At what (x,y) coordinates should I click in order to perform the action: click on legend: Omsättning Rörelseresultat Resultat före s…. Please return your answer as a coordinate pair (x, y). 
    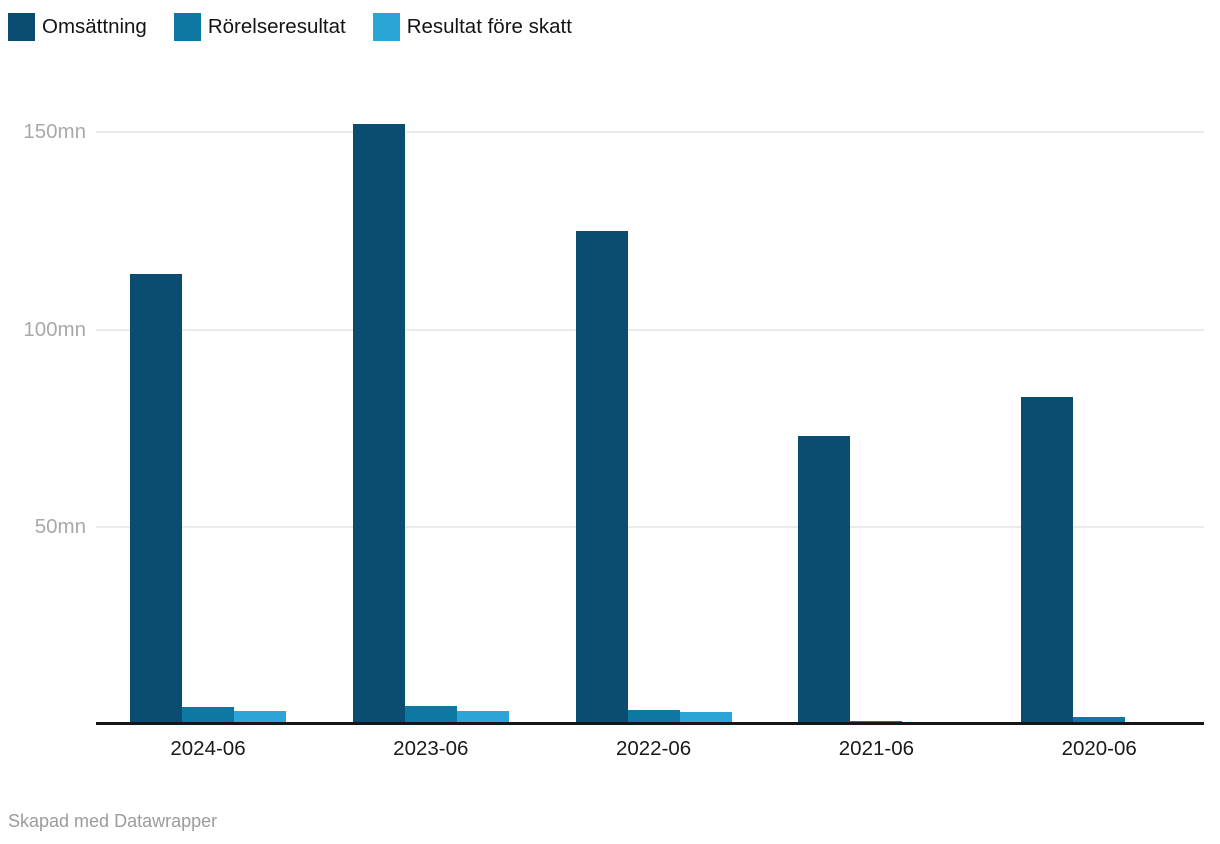
    Looking at the image, I should click on (290, 27).